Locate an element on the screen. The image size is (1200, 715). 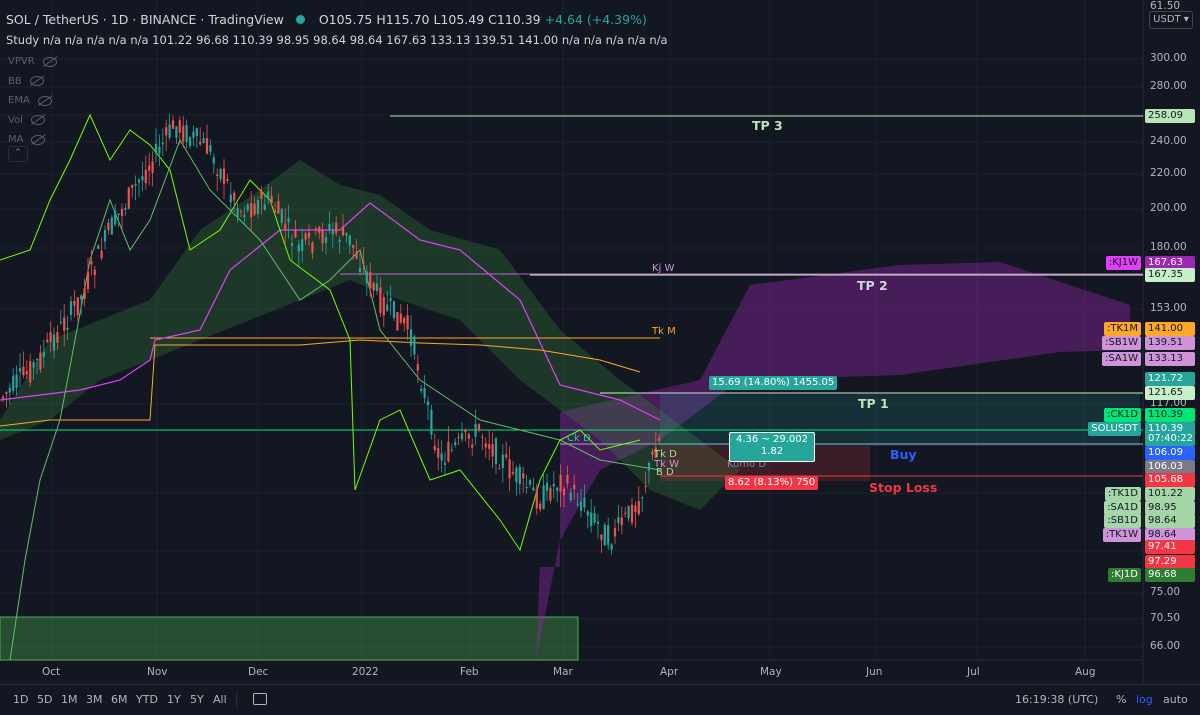
indicator-axis-tag: :SB1D is located at coordinates (1122, 521).